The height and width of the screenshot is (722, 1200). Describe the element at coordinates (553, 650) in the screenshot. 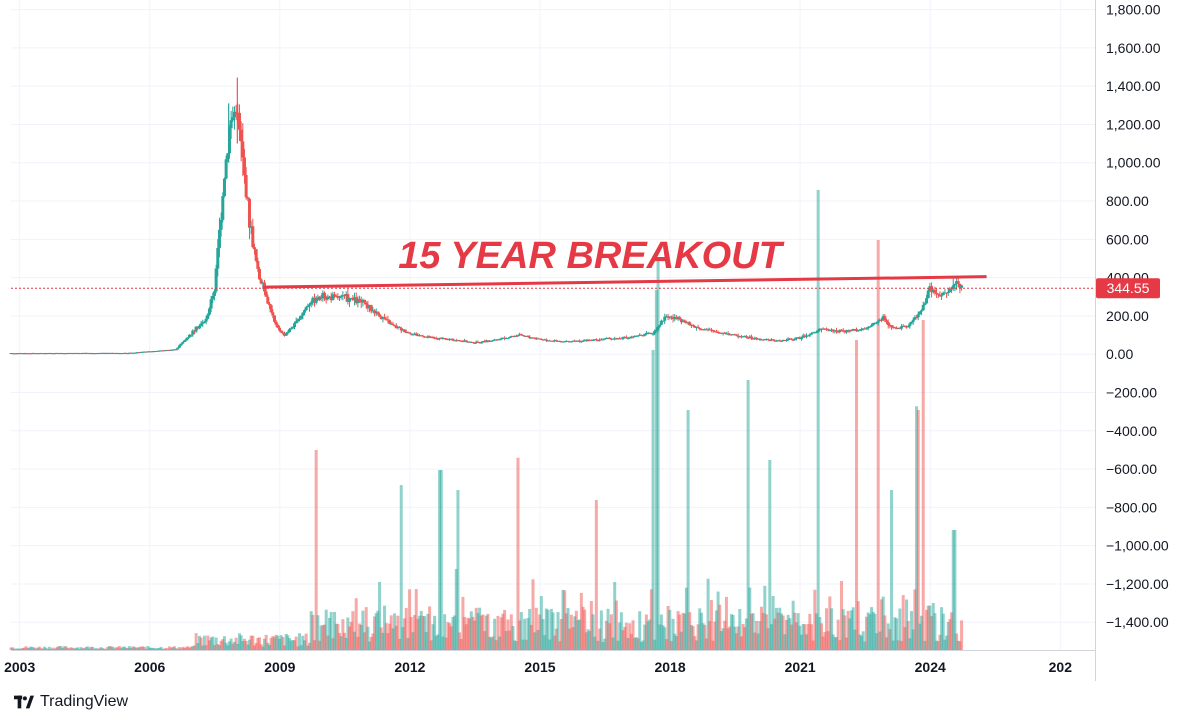

I see `x-axis-border` at that location.